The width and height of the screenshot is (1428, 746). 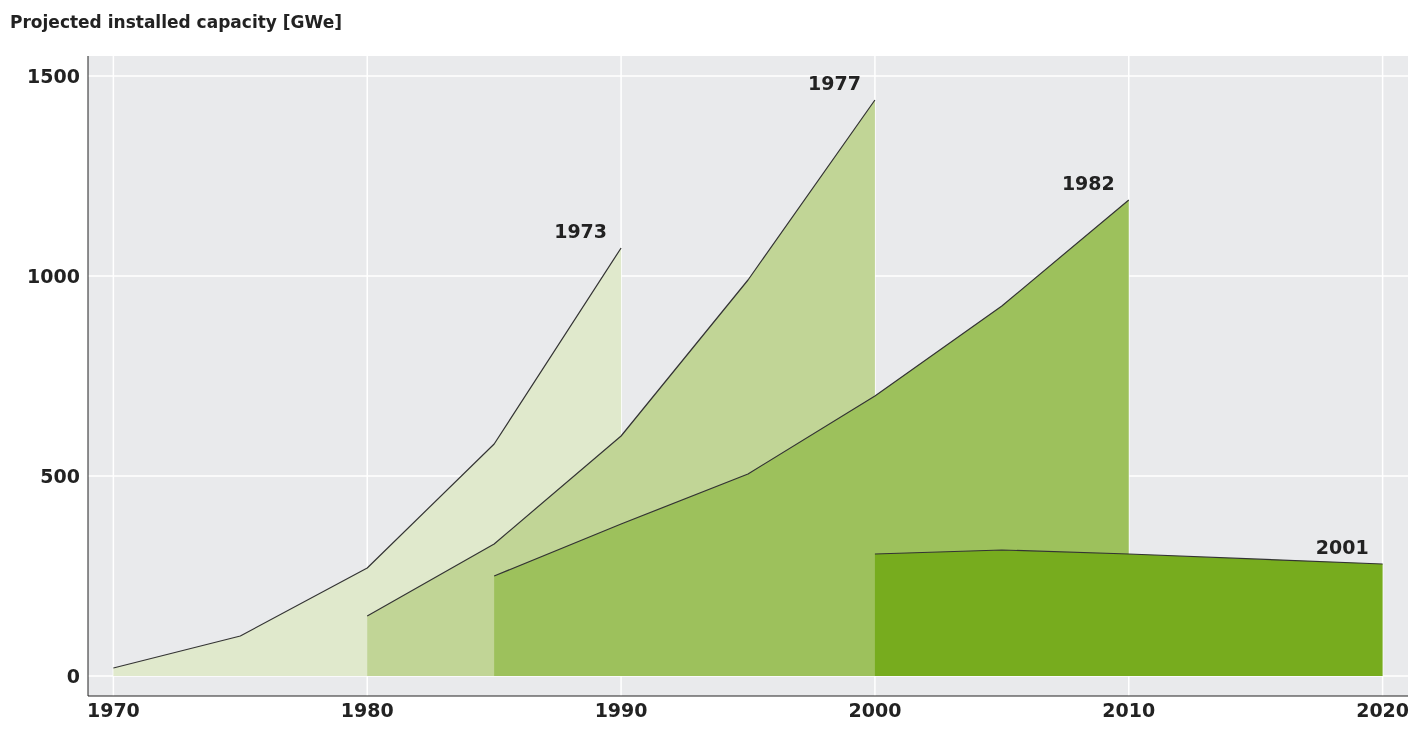 What do you see at coordinates (73, 675) in the screenshot?
I see `y-tick-label: 0` at bounding box center [73, 675].